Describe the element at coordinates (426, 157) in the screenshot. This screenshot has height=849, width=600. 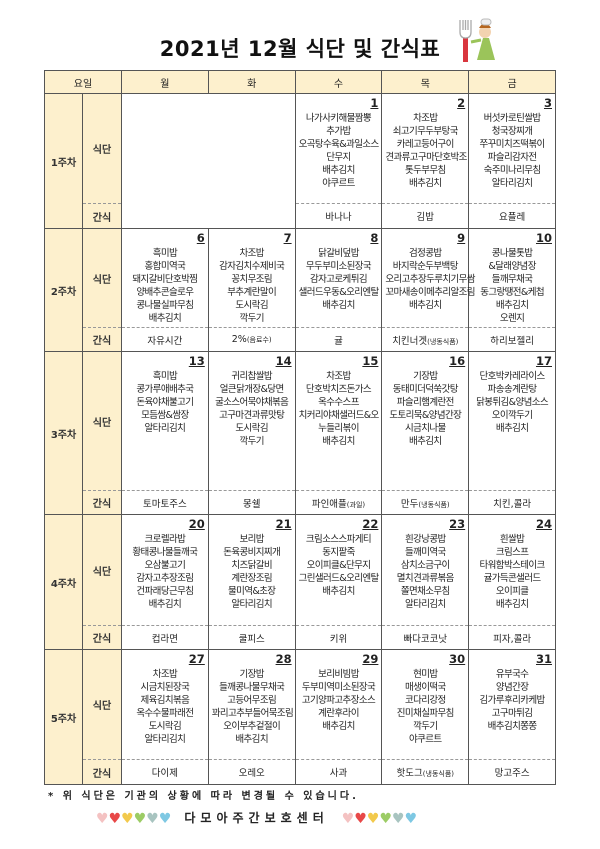
I see `menu-item: 견과류고구마단호박조` at that location.